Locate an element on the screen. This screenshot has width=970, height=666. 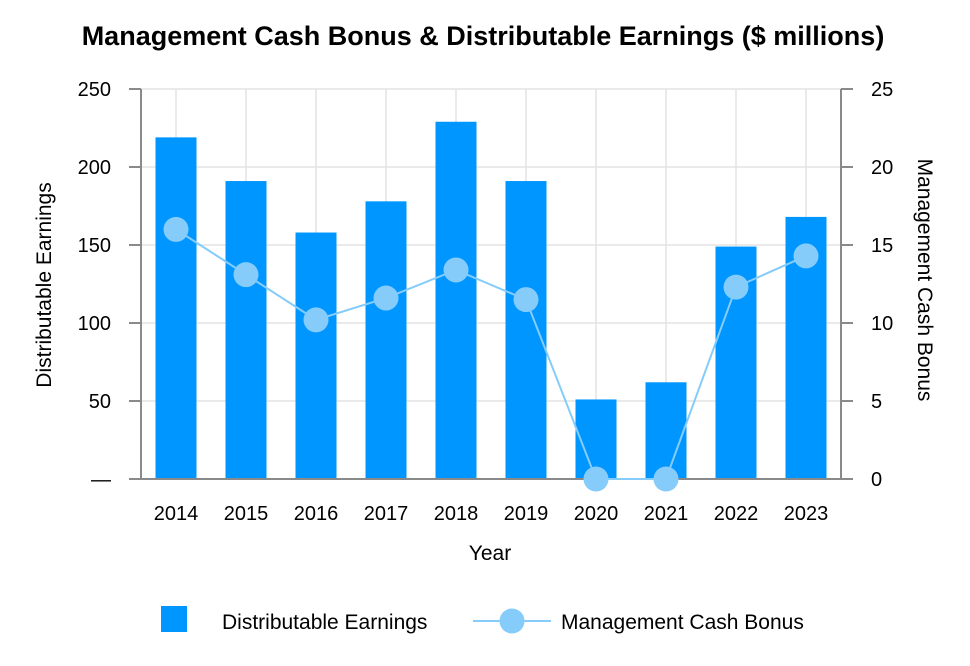
left-tick-label: — is located at coordinates (101, 480).